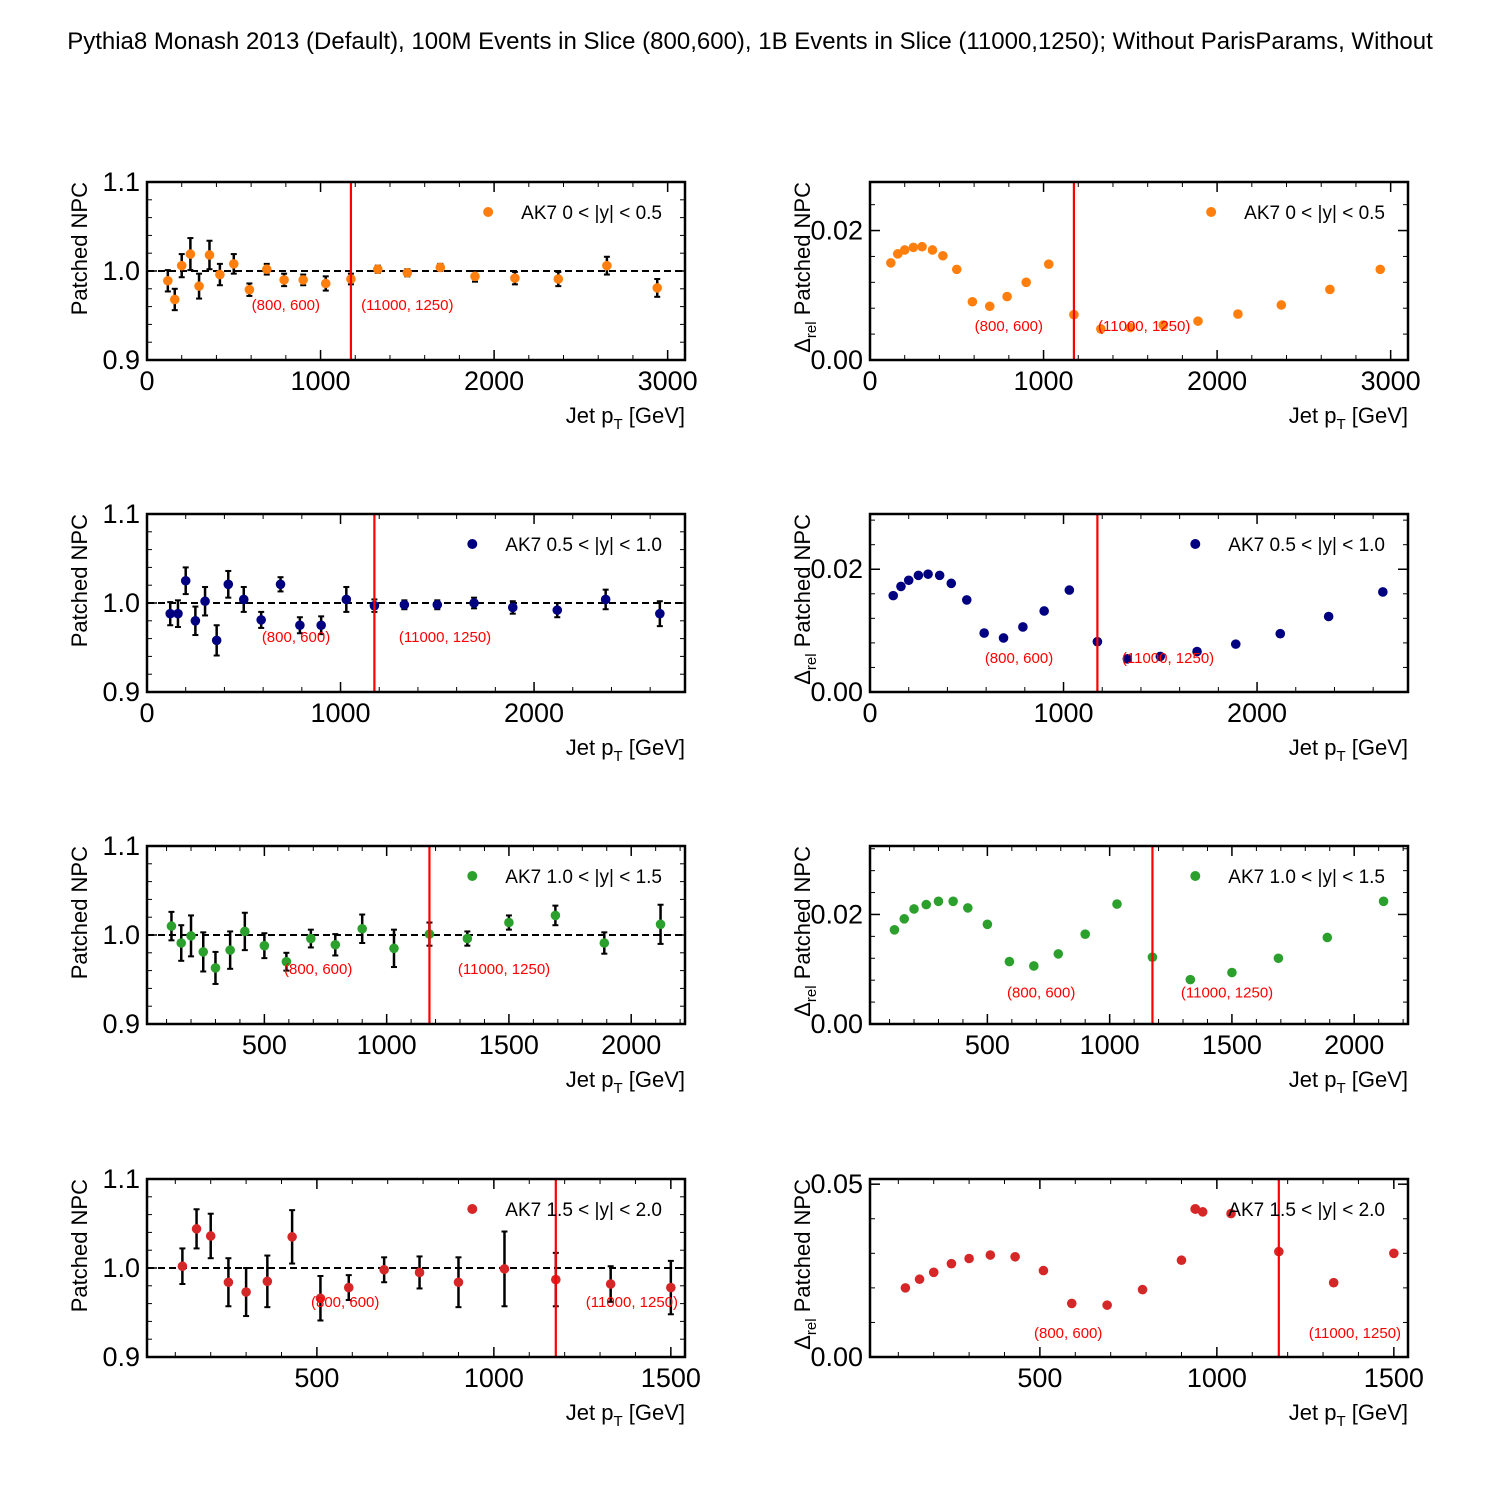 This screenshot has width=1500, height=1500. I want to click on legend-label: AK7 1.5 < |y| < 2.0, so click(583, 1210).